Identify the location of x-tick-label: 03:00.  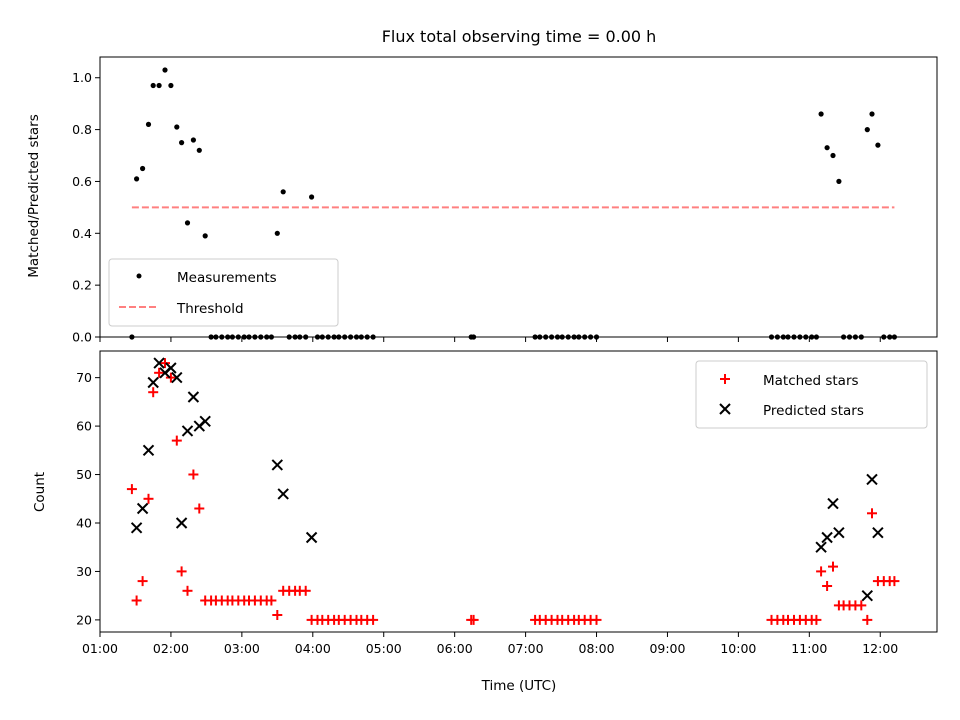
(242, 648).